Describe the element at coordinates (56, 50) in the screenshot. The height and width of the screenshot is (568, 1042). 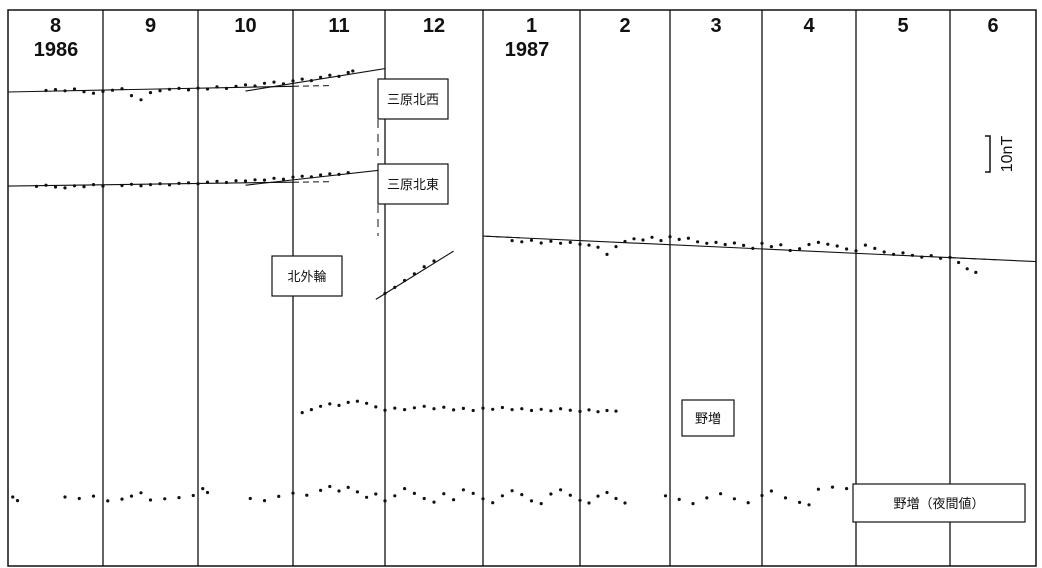
I see `year-label: 1986` at that location.